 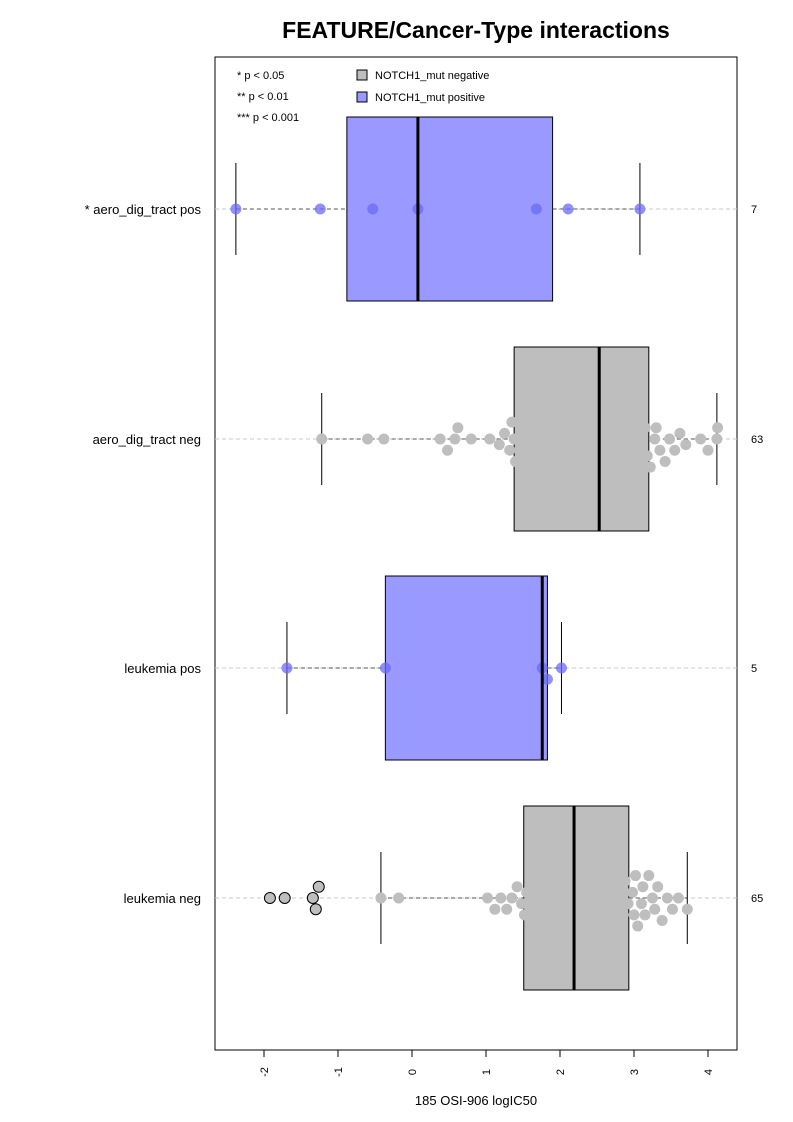 What do you see at coordinates (339, 1072) in the screenshot?
I see `x-tick-label: -1` at bounding box center [339, 1072].